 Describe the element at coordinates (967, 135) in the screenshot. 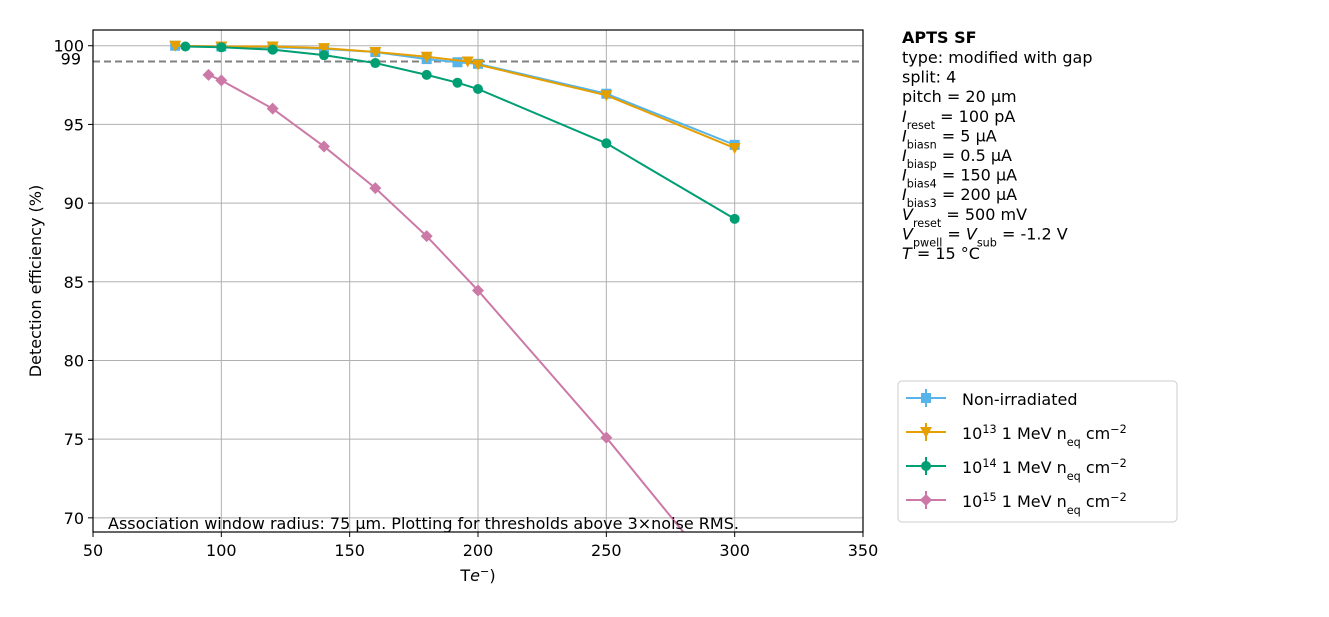

I see `text-part: = 5 µA` at that location.